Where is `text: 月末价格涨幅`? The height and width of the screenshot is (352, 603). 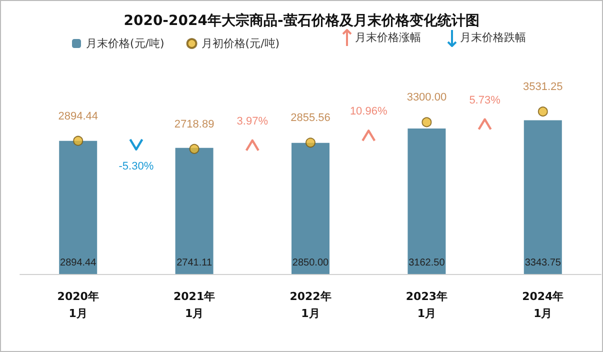
text: 月末价格涨幅 is located at coordinates (388, 37).